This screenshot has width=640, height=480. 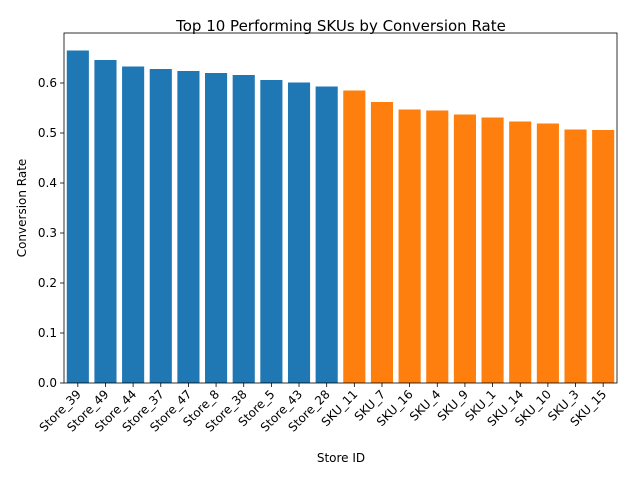 I want to click on y-tick-label: 0.2, so click(x=47, y=283).